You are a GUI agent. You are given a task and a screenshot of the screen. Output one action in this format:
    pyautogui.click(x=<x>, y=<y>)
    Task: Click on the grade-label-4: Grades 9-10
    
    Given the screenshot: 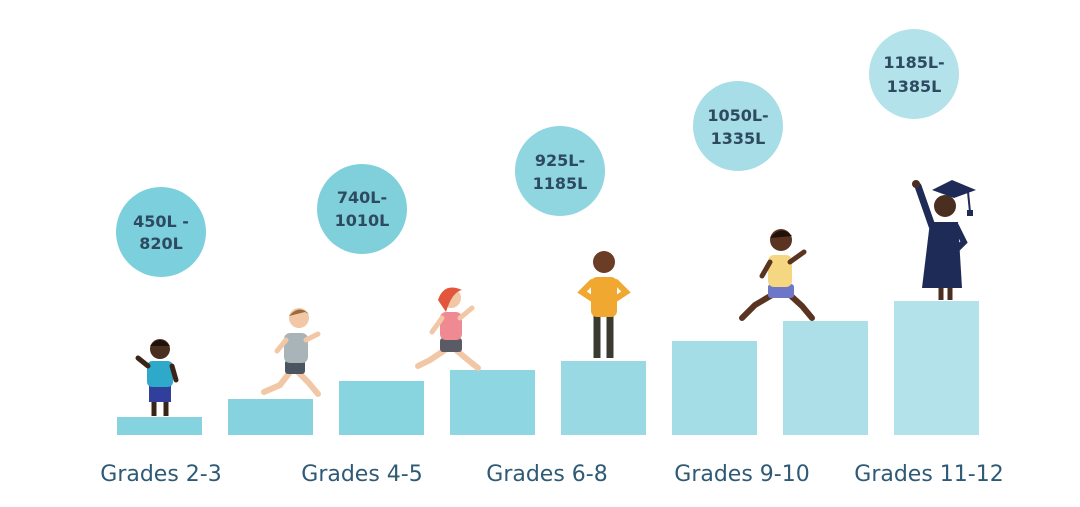 What is the action you would take?
    pyautogui.click(x=741, y=474)
    